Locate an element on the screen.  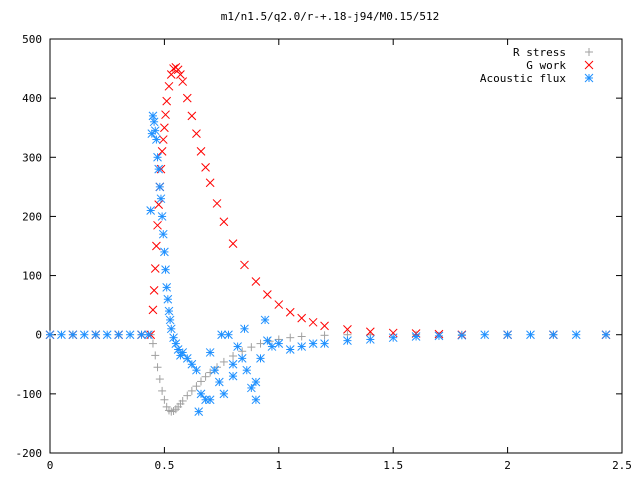
legend-entry-label: Acoustic flux is located at coordinates (523, 78).